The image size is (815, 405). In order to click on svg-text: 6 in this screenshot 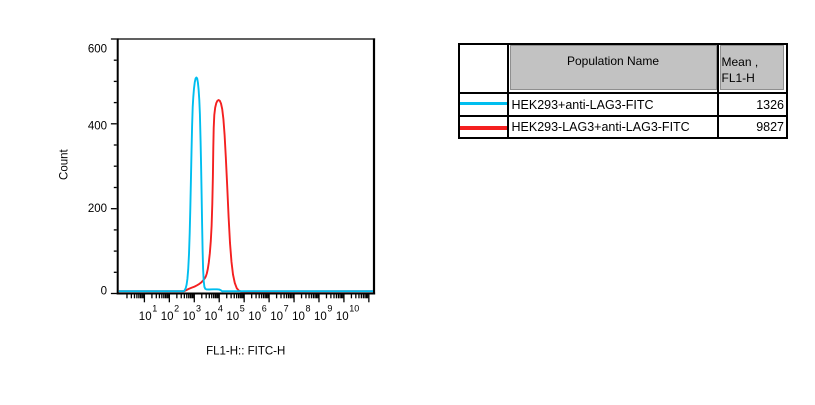, I will do `click(264, 309)`.